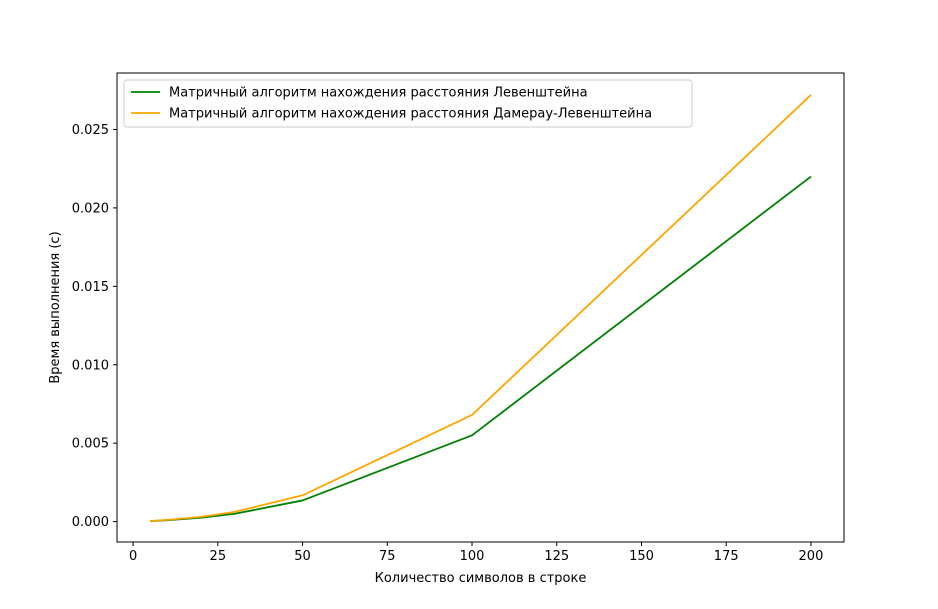 This screenshot has width=938, height=609. I want to click on x-tick-label: 50, so click(302, 556).